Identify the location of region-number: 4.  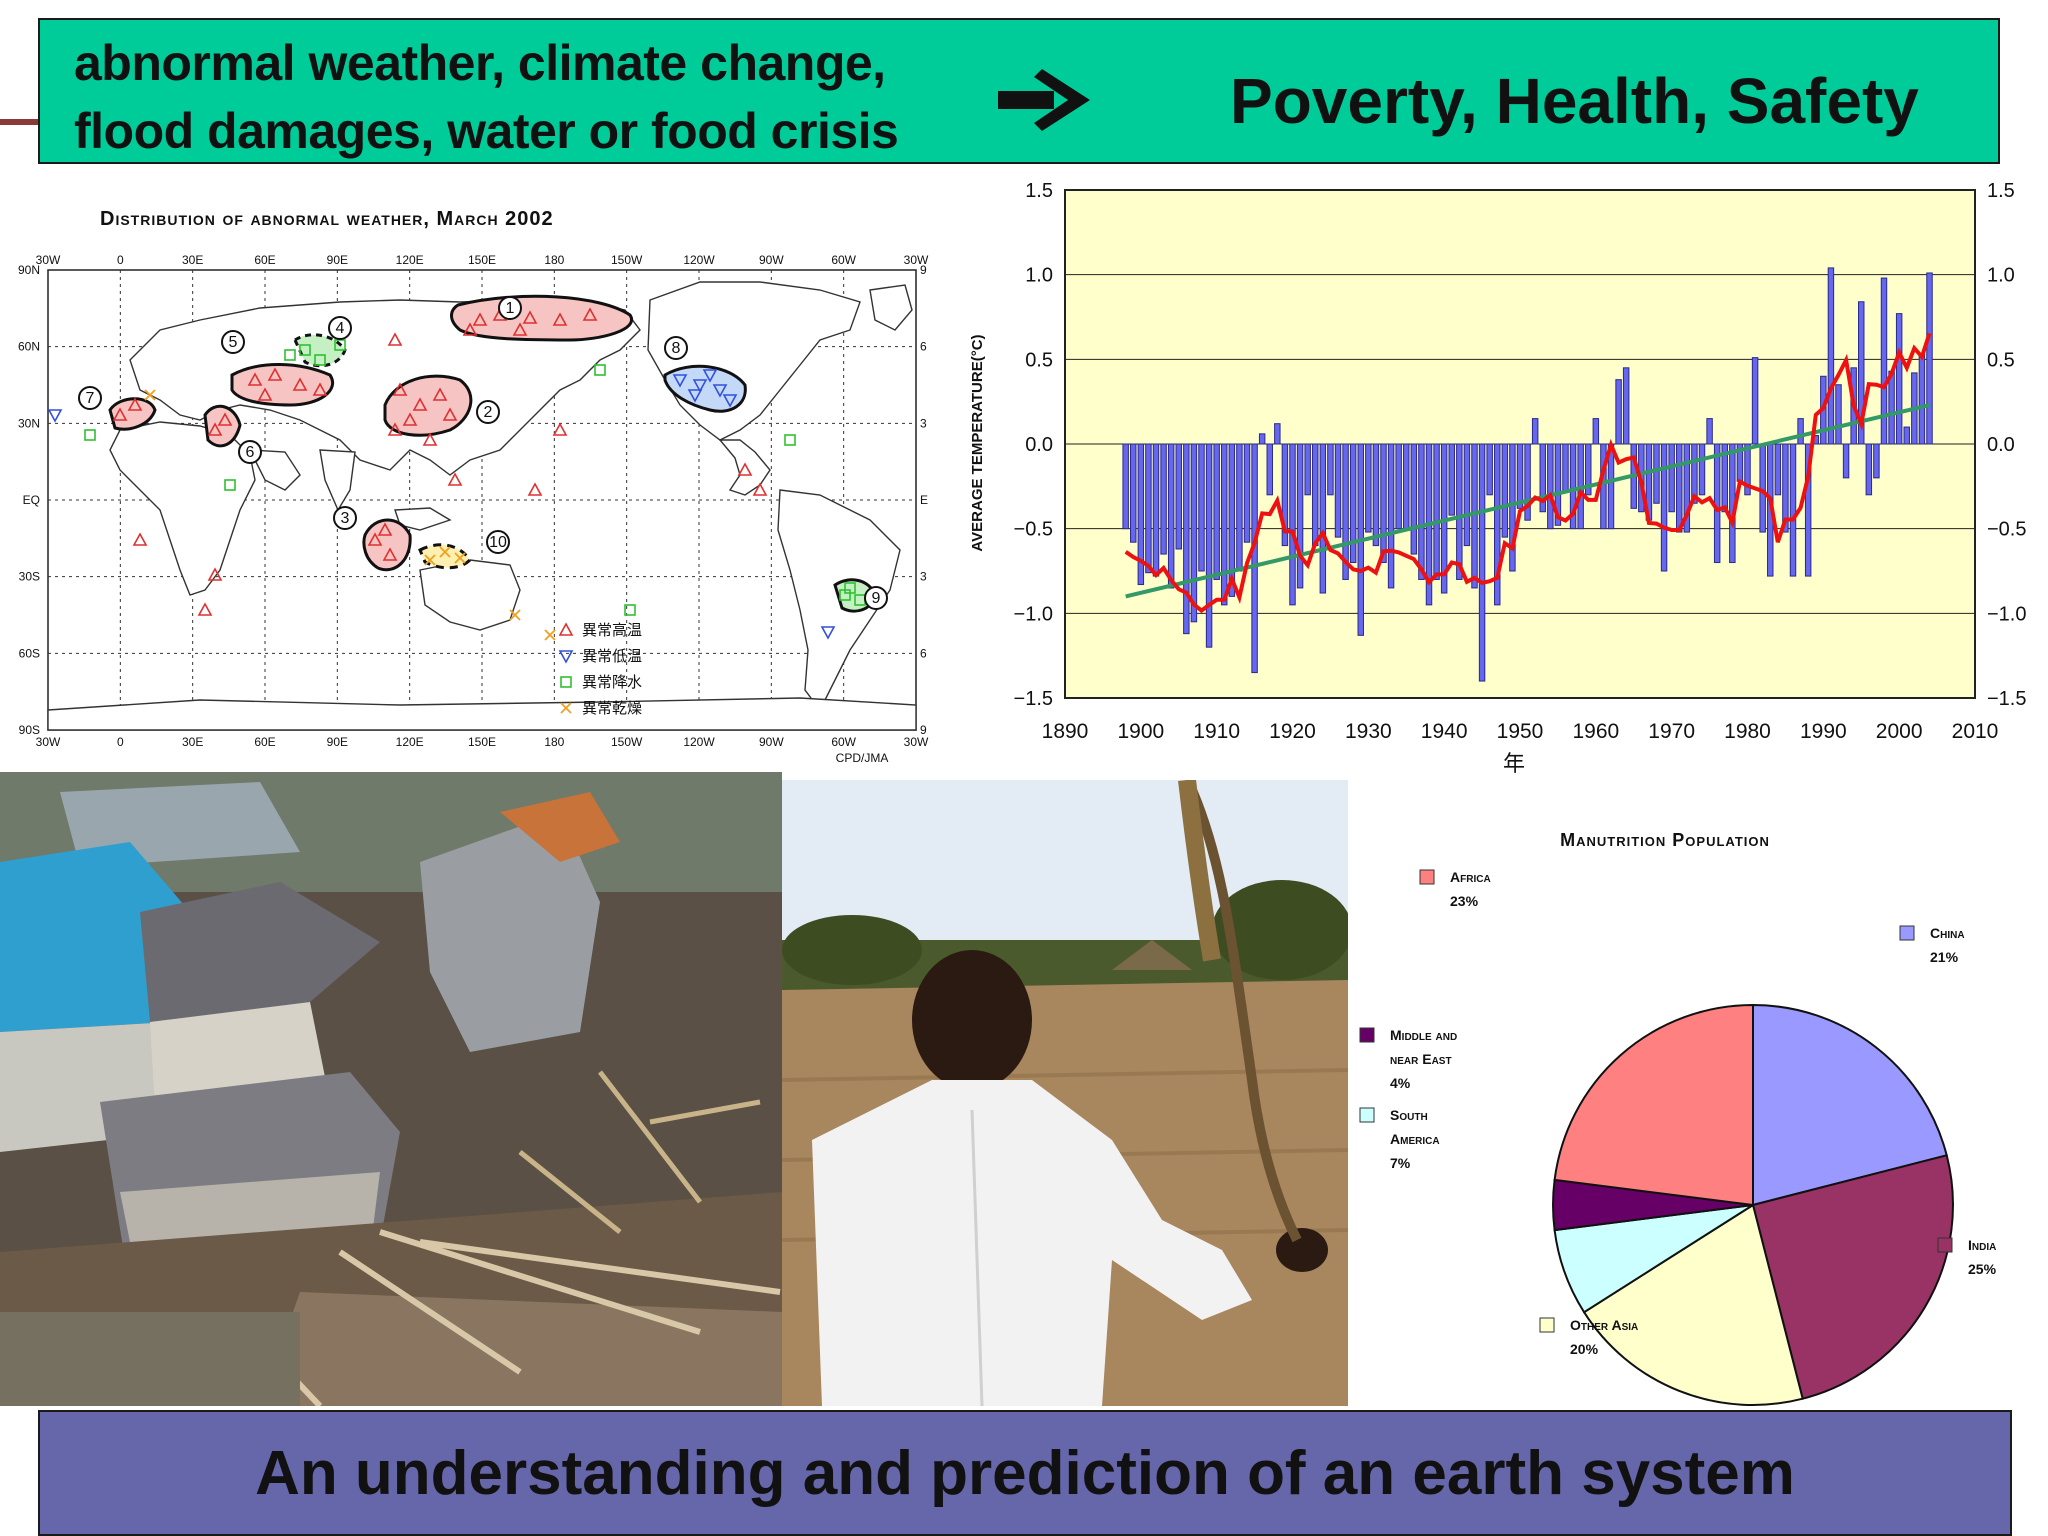
(340, 328).